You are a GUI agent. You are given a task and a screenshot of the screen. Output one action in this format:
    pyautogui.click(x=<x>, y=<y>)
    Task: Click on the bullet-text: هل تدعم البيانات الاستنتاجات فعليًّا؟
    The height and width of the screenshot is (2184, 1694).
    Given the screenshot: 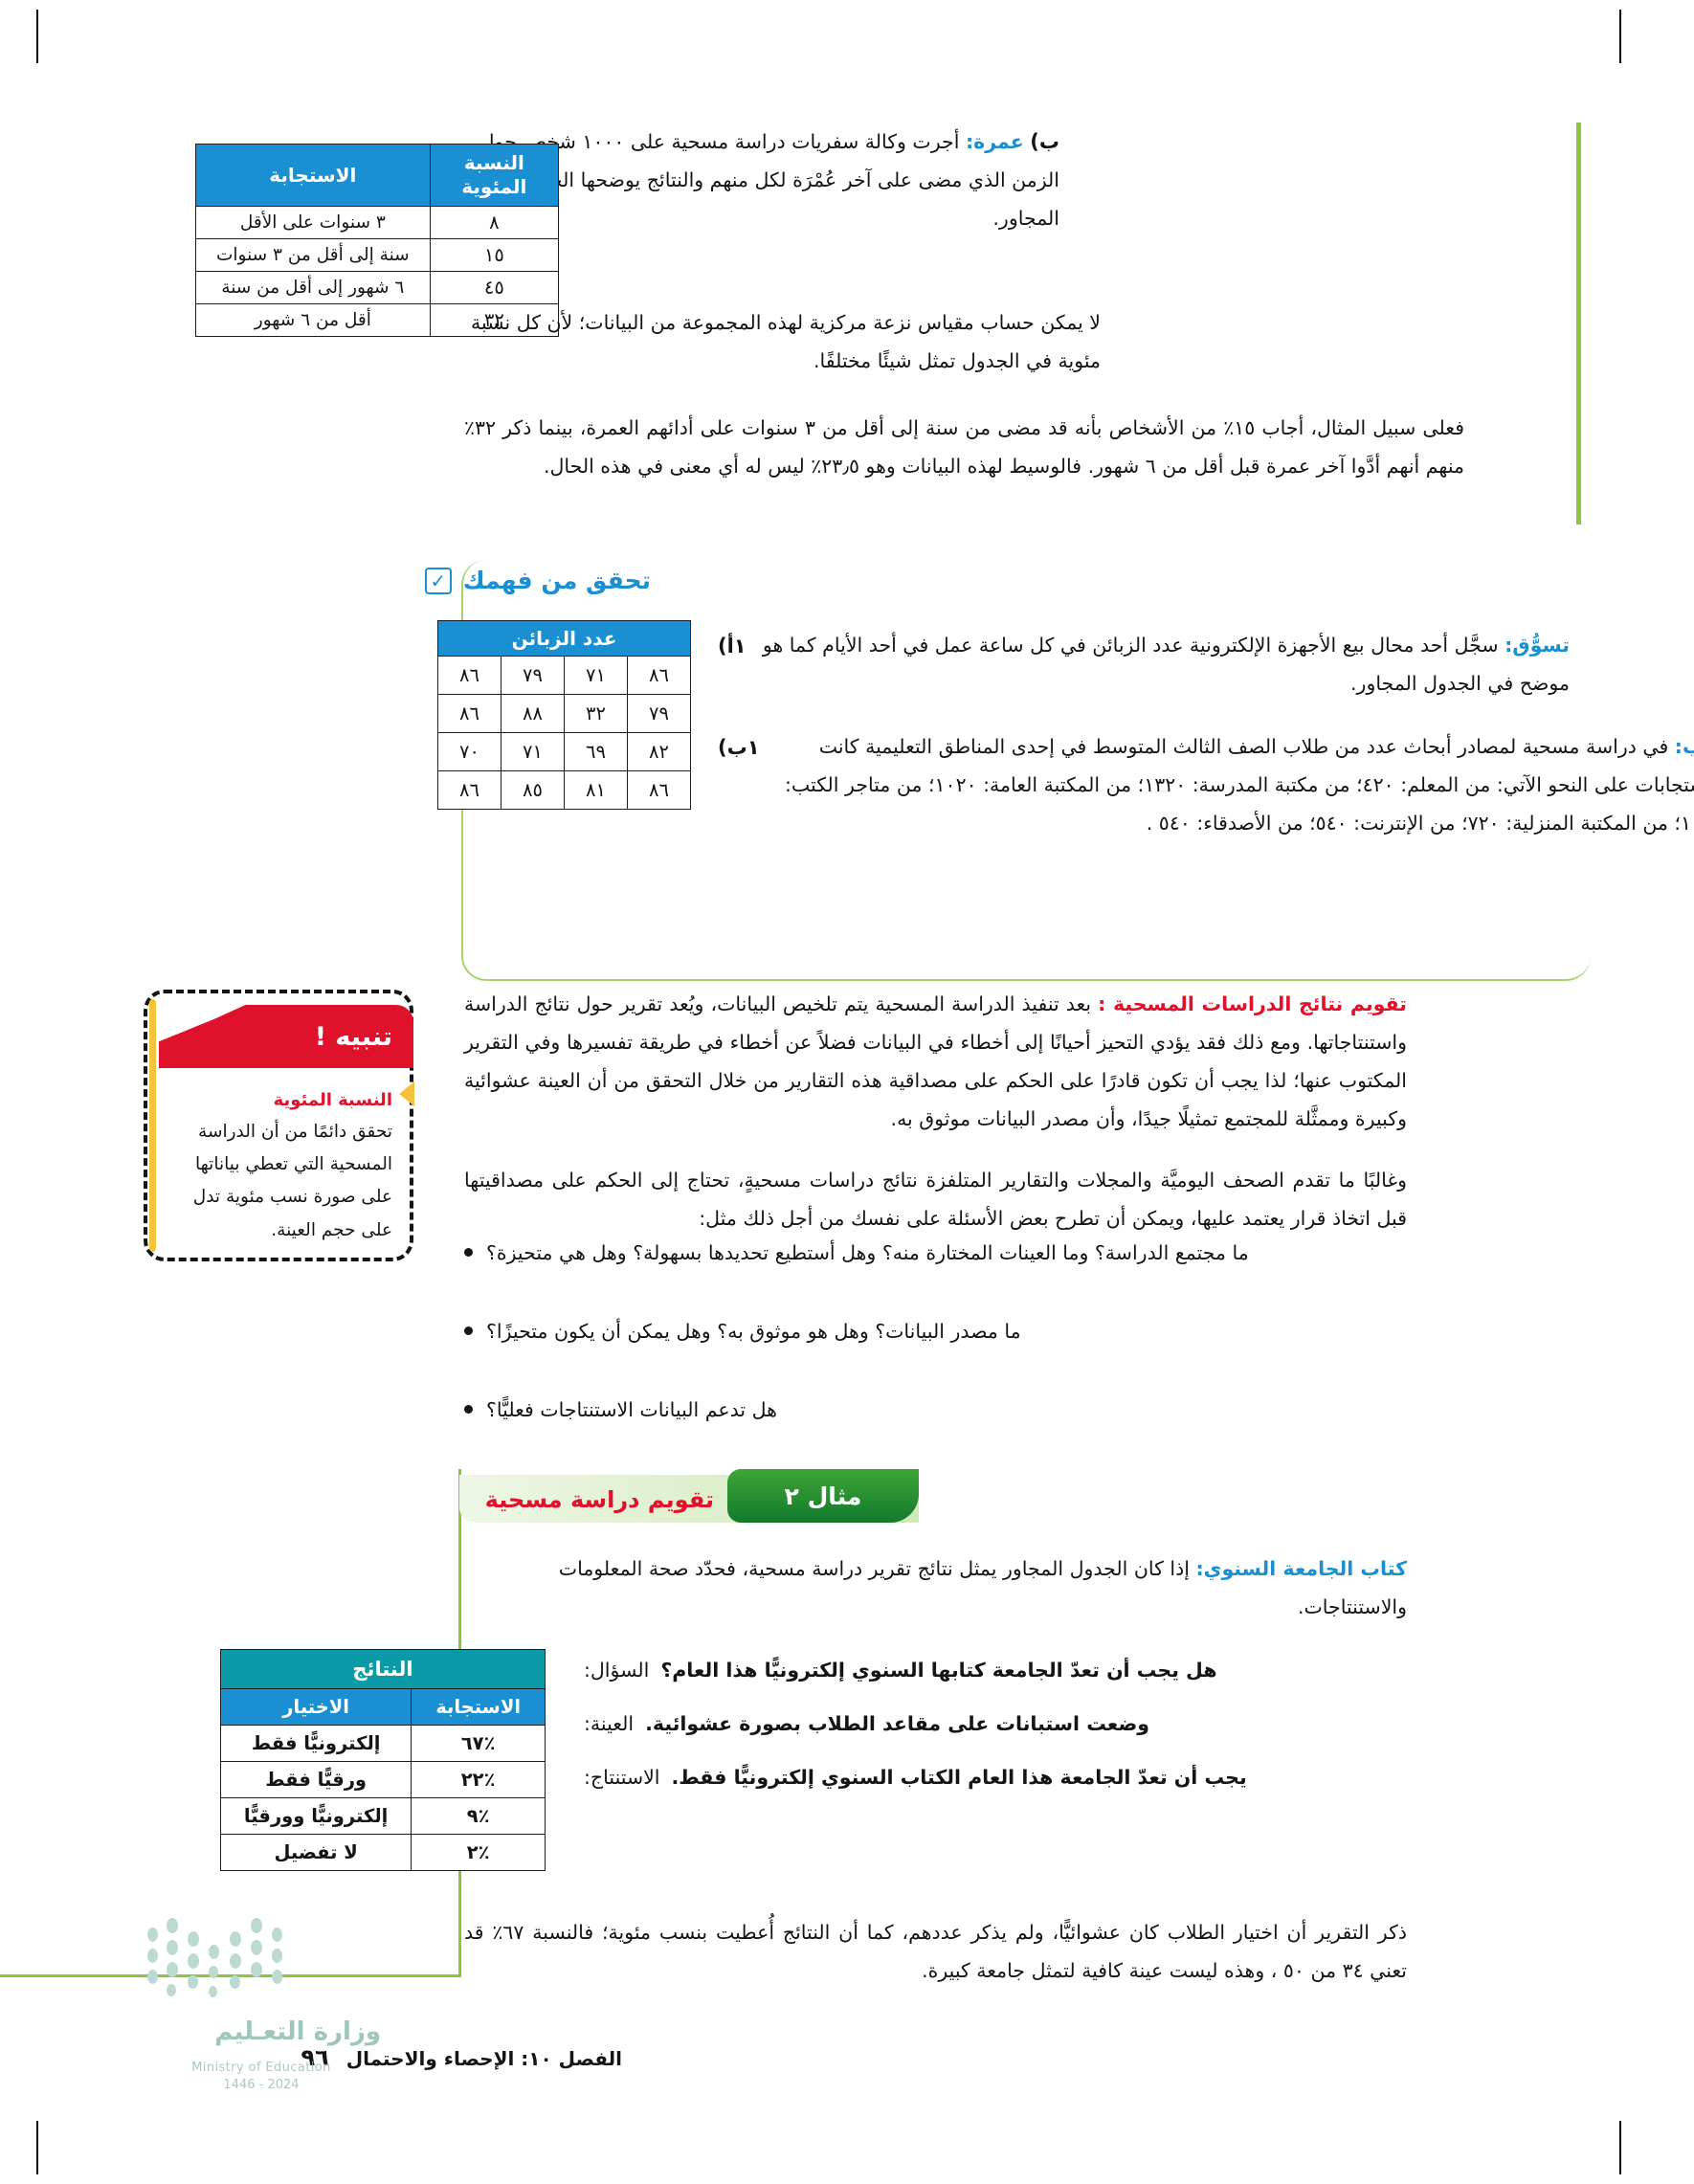 What is the action you would take?
    pyautogui.click(x=631, y=1409)
    